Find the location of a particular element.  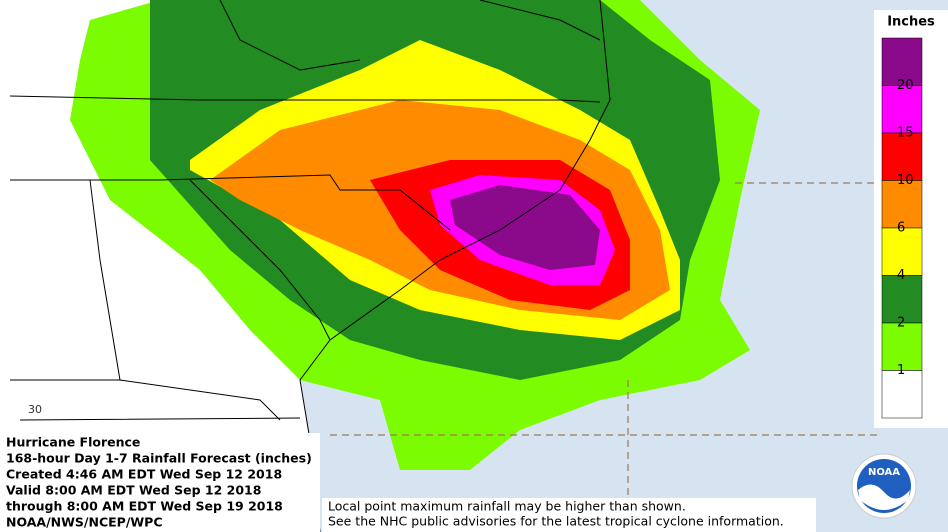

info-line: Valid 8:00 AM EDT Wed Sep 12 2018 is located at coordinates (133, 490).